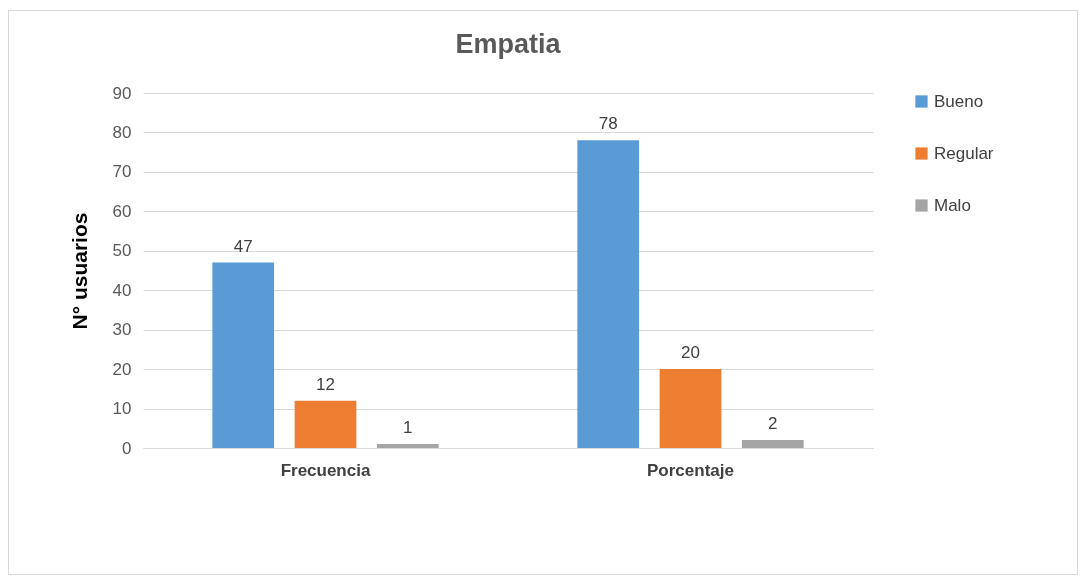 The height and width of the screenshot is (580, 1089). Describe the element at coordinates (952, 205) in the screenshot. I see `legend-label: Malo` at that location.